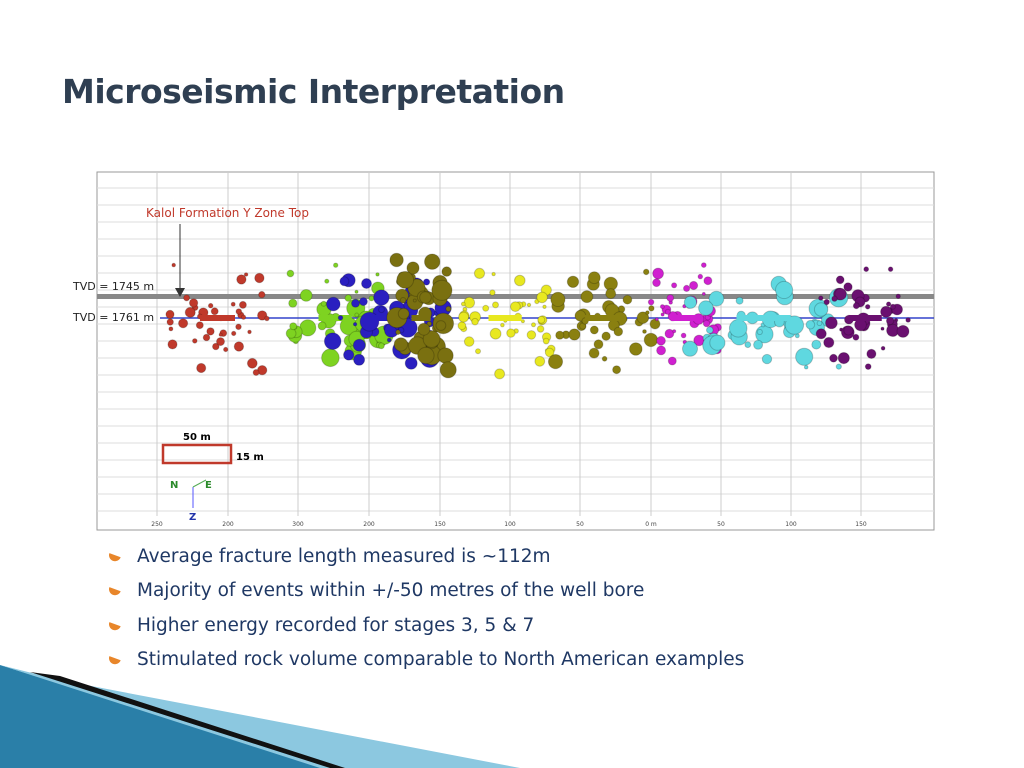 The width and height of the screenshot is (1024, 768). What do you see at coordinates (197, 437) in the screenshot?
I see `scale-label: 50 m` at bounding box center [197, 437].